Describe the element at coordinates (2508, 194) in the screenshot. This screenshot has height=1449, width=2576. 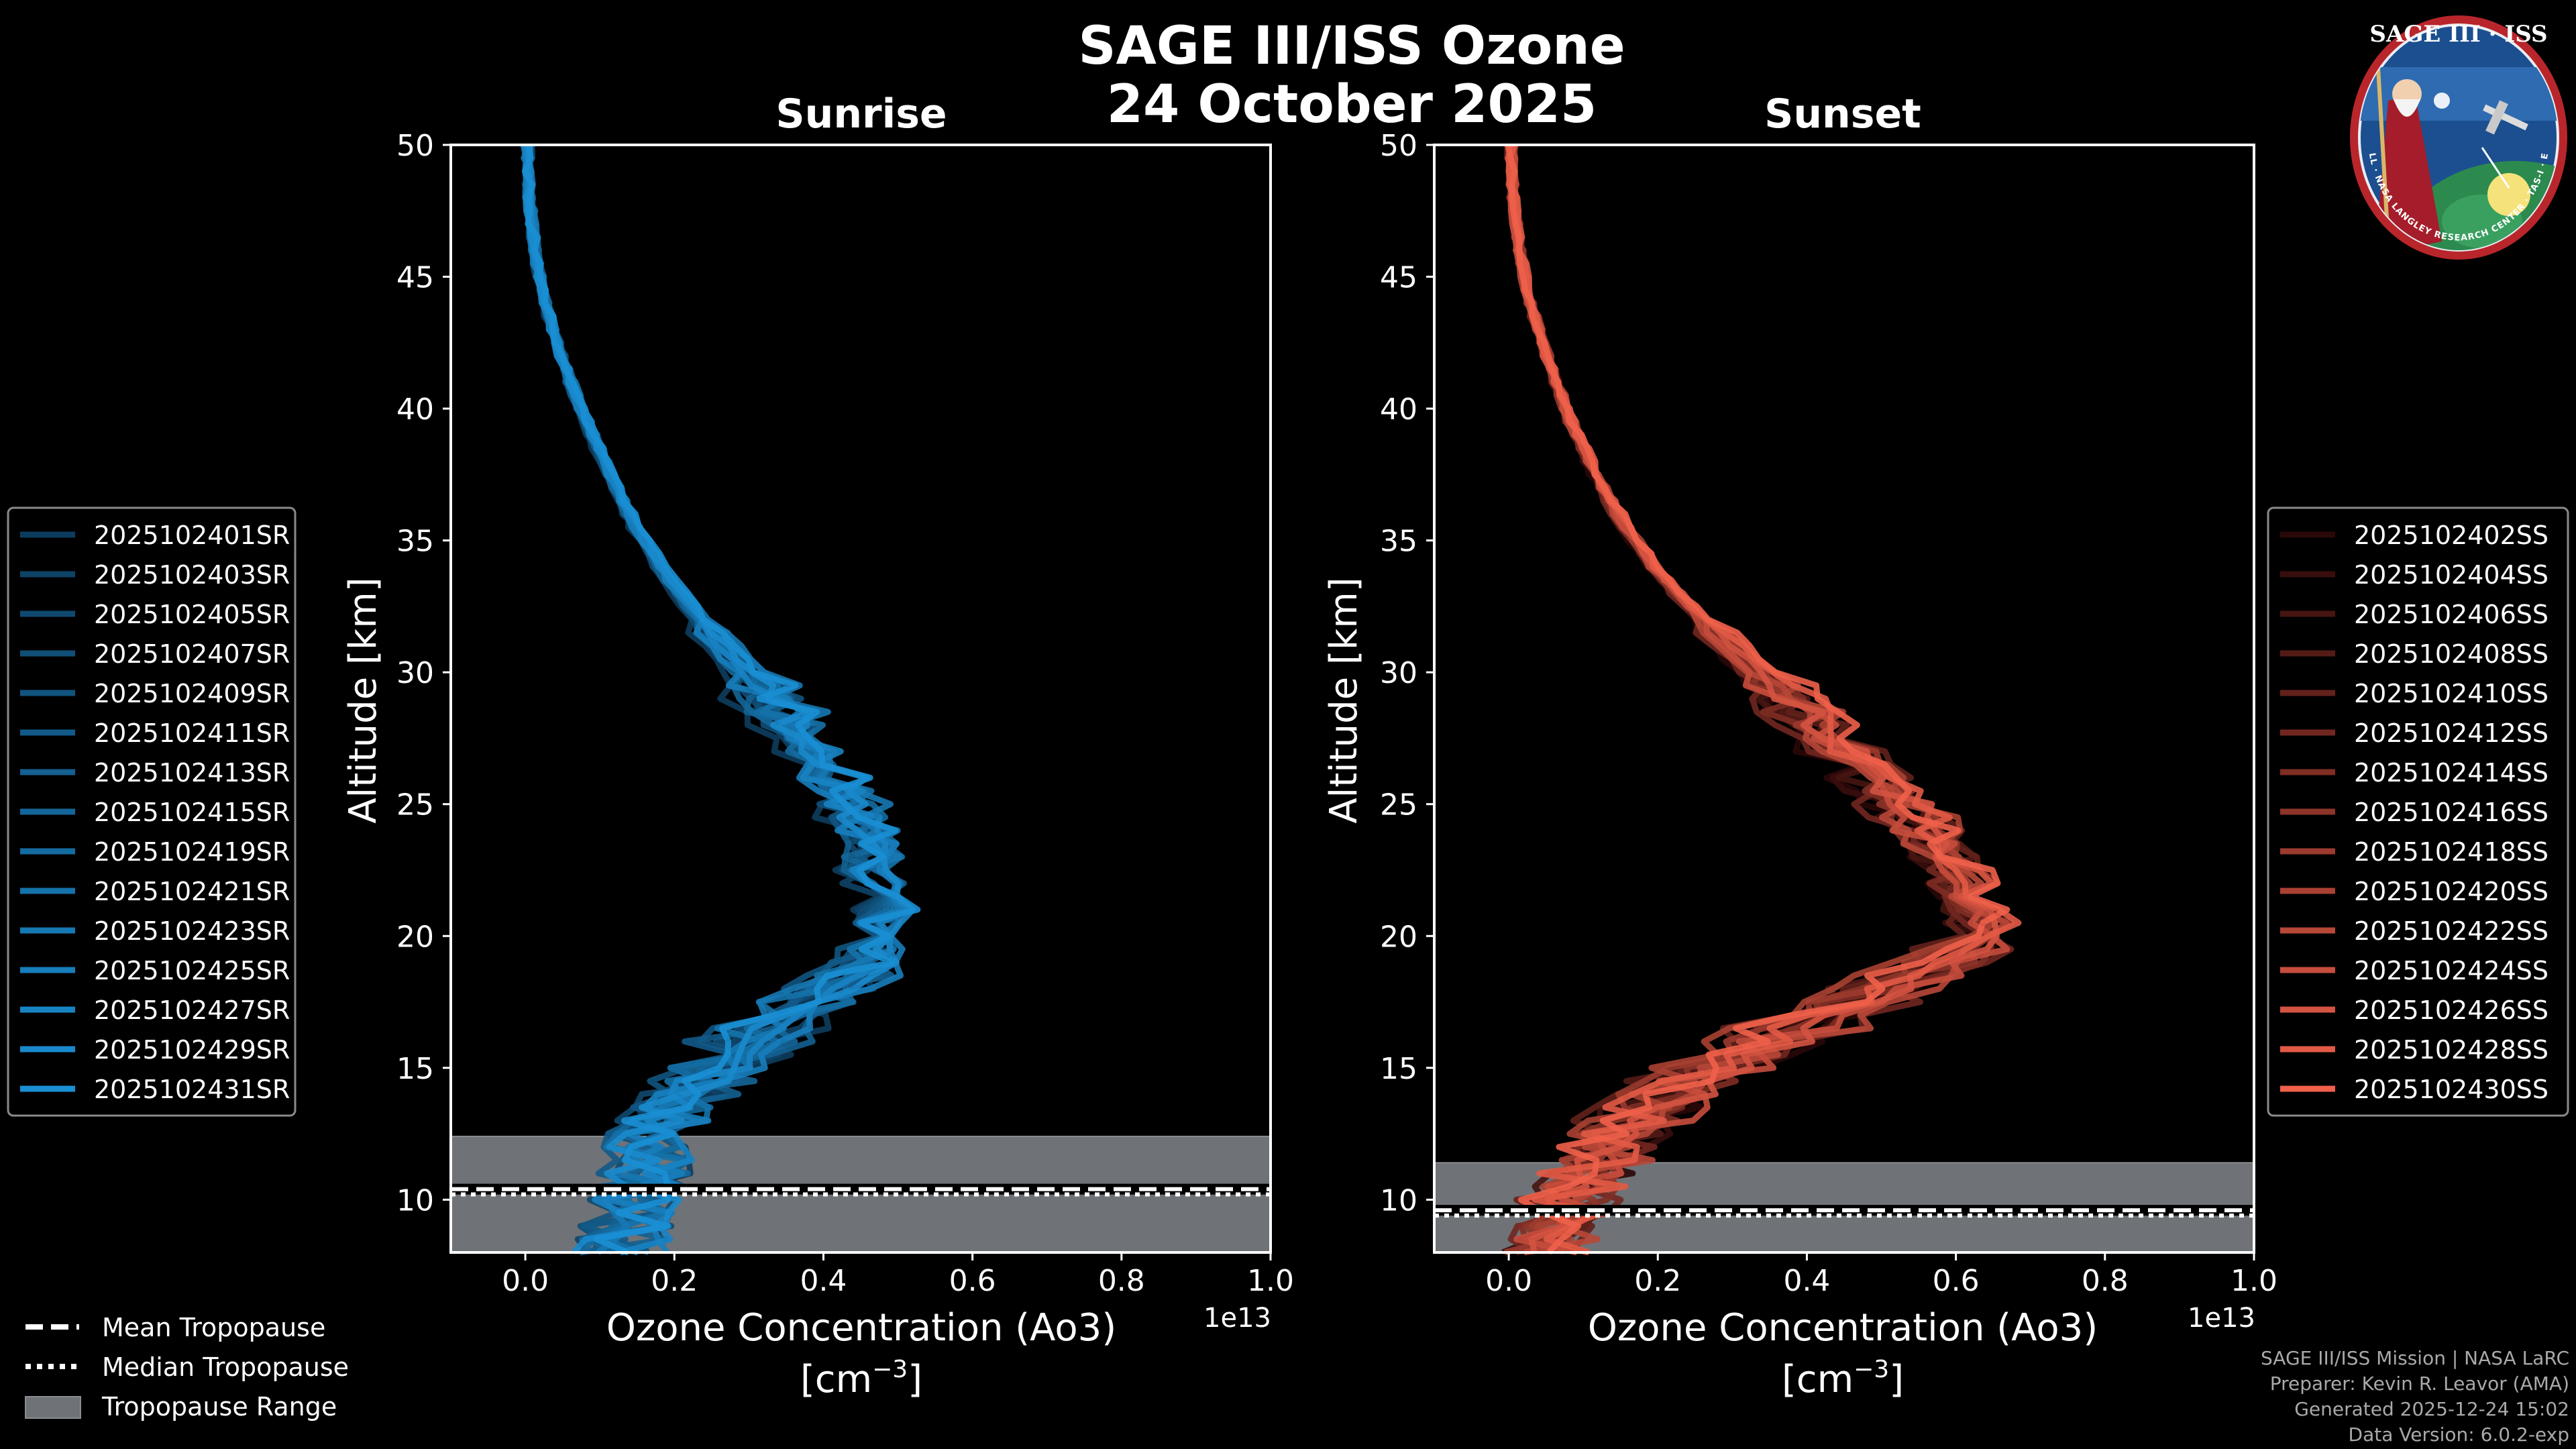
I see `patch-sun` at that location.